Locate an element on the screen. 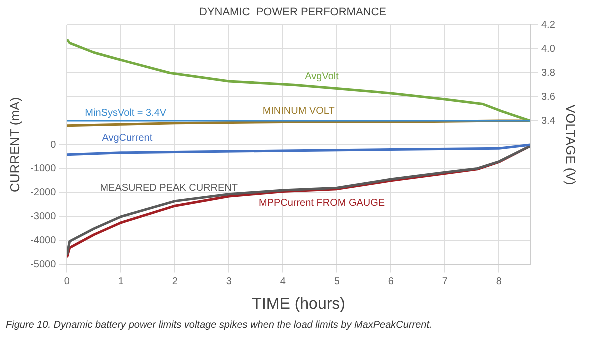 The height and width of the screenshot is (337, 590). y2-tick-label: 3.6 is located at coordinates (549, 97).